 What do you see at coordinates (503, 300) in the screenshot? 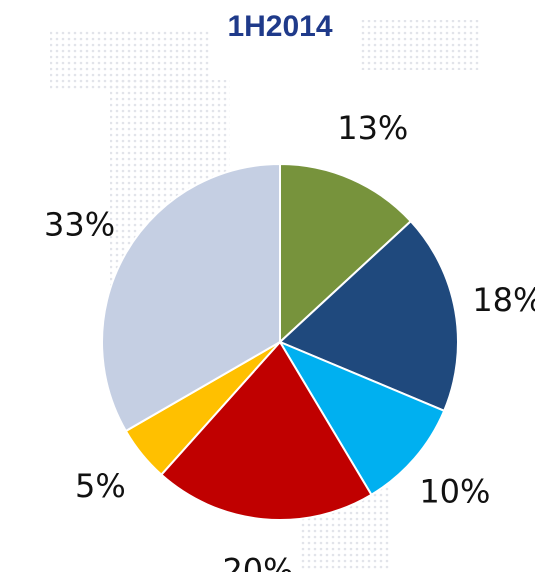
I see `data-label: 18%` at bounding box center [503, 300].